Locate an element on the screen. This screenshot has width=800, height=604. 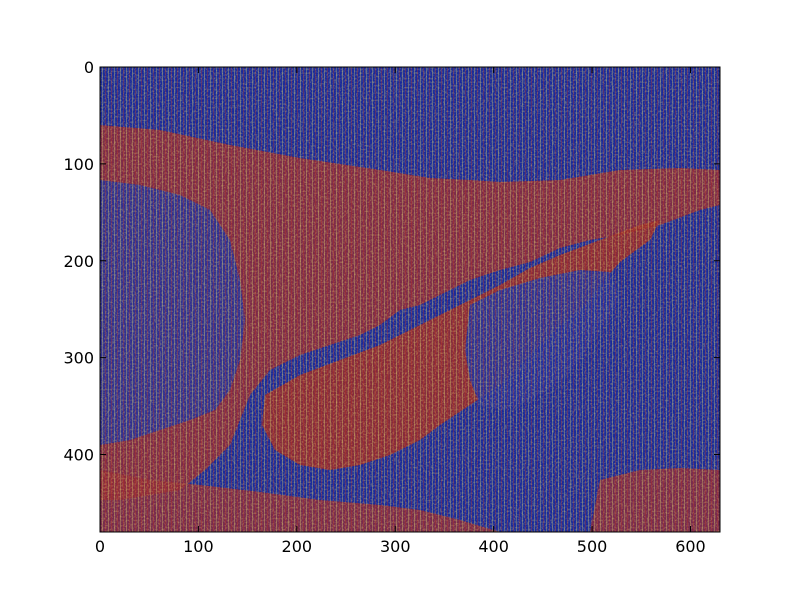
y-tick-label: 300 is located at coordinates (78, 358).